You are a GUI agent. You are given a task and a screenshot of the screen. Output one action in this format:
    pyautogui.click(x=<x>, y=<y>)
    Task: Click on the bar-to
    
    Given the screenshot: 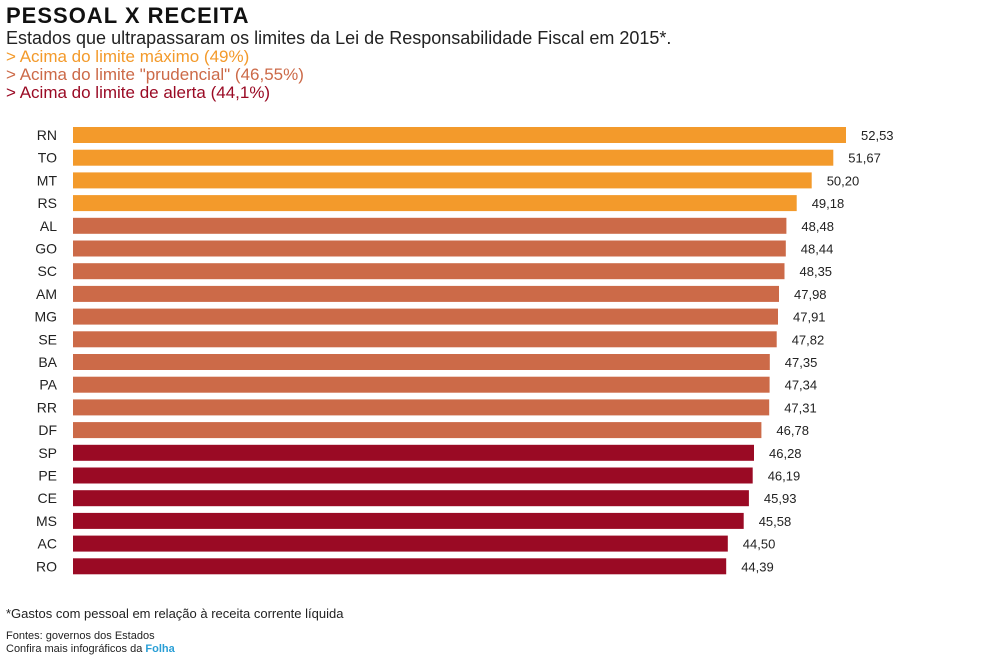 What is the action you would take?
    pyautogui.click(x=453, y=157)
    